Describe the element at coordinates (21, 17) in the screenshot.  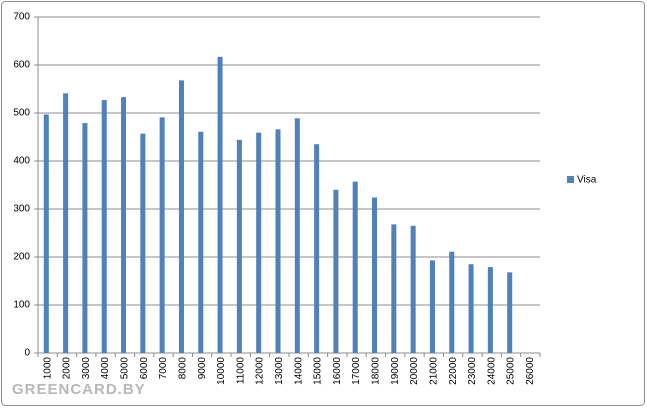
I see `y-tick-label: 700` at that location.